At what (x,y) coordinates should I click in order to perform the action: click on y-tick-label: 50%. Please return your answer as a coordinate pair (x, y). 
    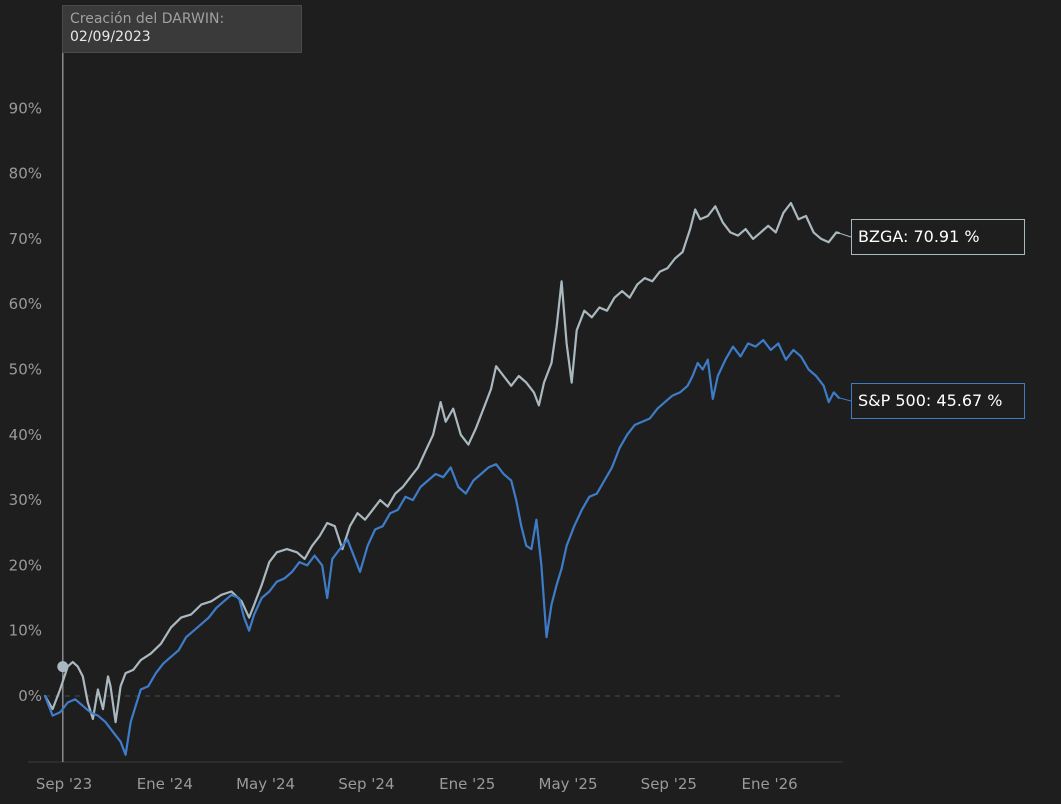
    Looking at the image, I should click on (25, 370).